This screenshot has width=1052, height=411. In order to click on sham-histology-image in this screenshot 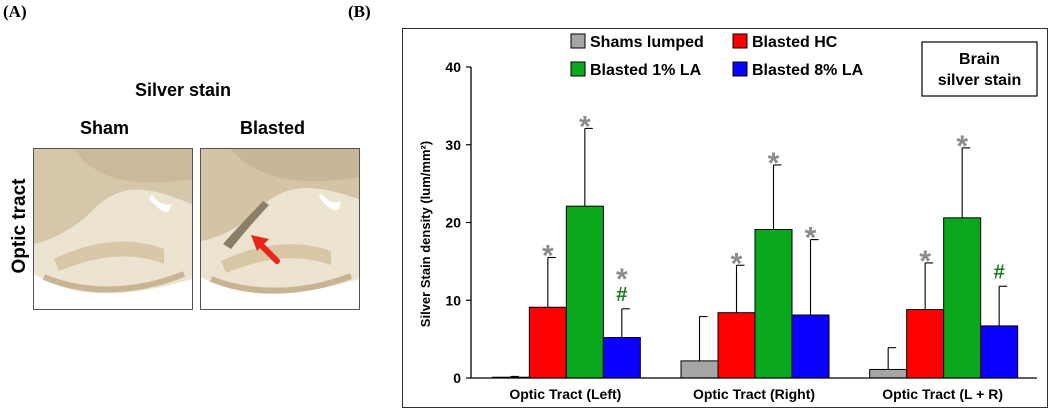, I will do `click(113, 229)`.